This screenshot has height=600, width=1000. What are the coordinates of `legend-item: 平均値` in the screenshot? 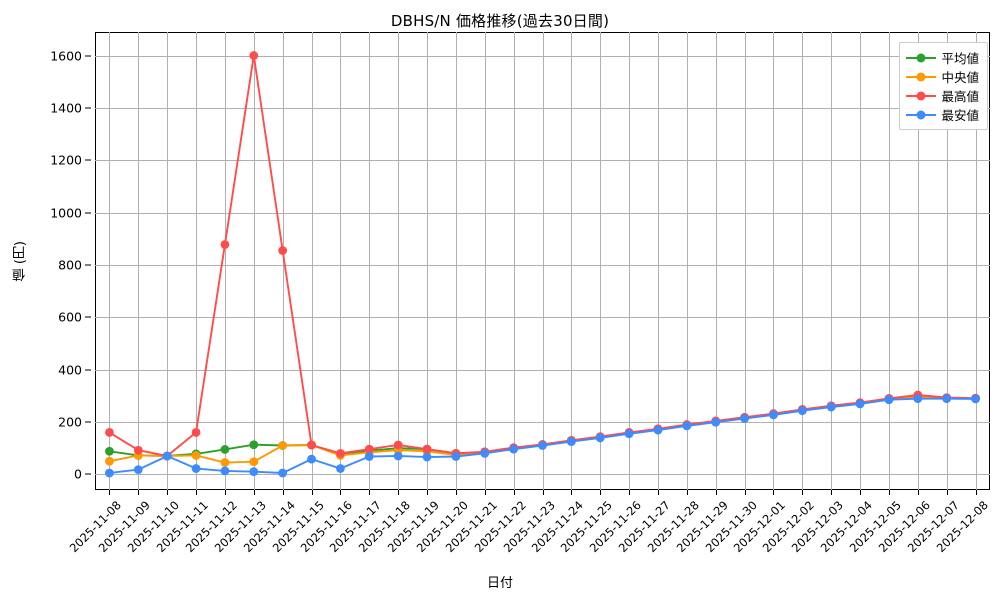 It's located at (942, 57).